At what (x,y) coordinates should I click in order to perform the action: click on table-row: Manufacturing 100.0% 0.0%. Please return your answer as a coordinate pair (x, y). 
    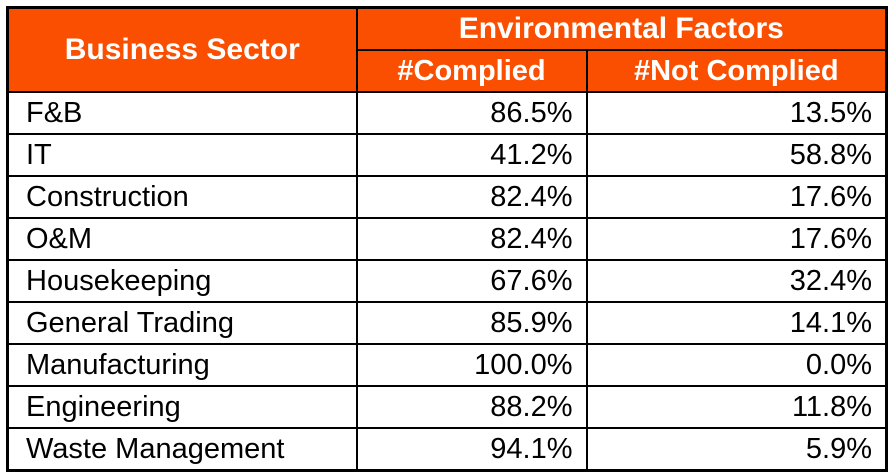
    Looking at the image, I should click on (447, 365).